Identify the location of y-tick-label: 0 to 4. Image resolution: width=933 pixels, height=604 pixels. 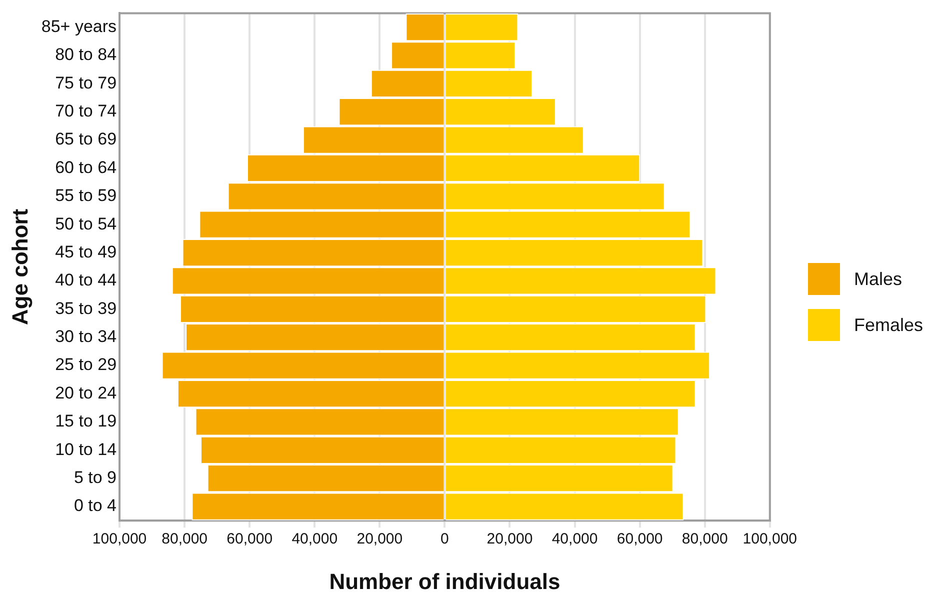
(95, 506).